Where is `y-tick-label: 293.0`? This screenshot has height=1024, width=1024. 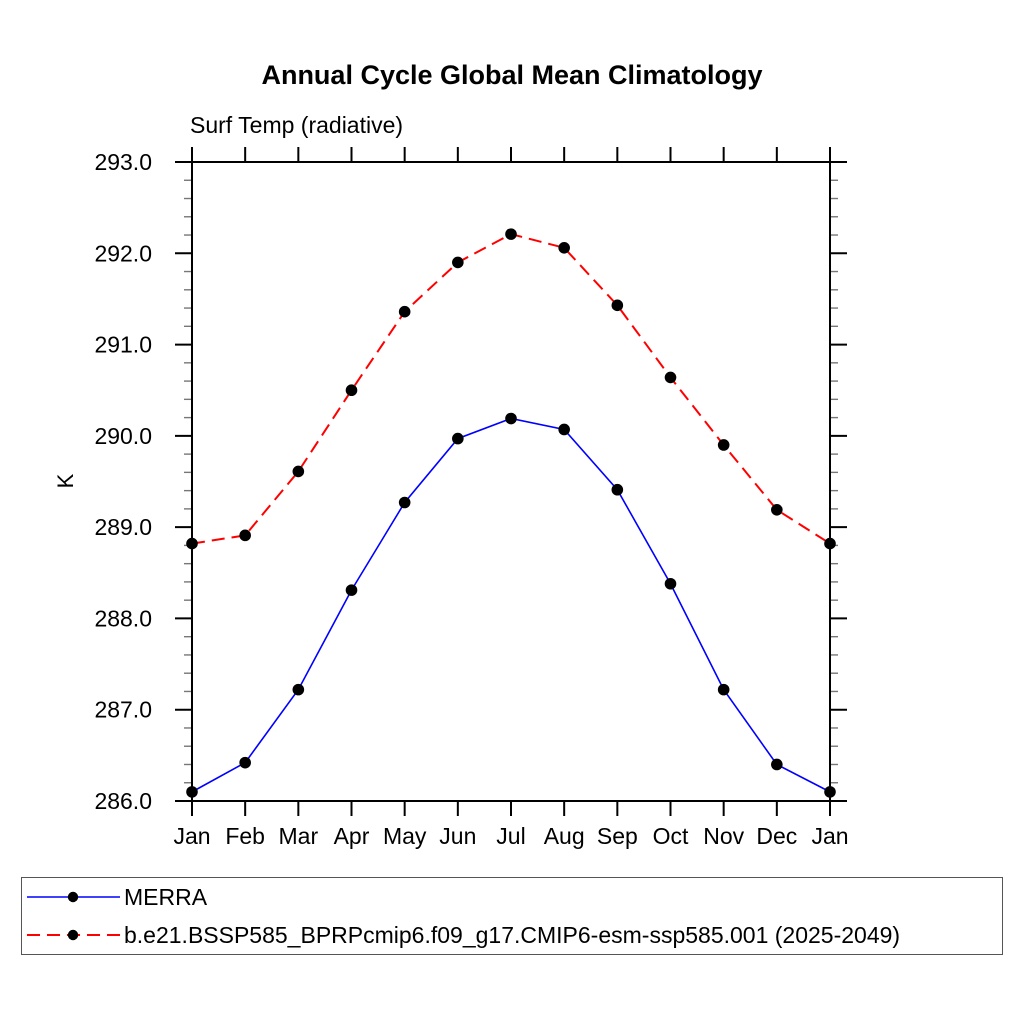 y-tick-label: 293.0 is located at coordinates (123, 162).